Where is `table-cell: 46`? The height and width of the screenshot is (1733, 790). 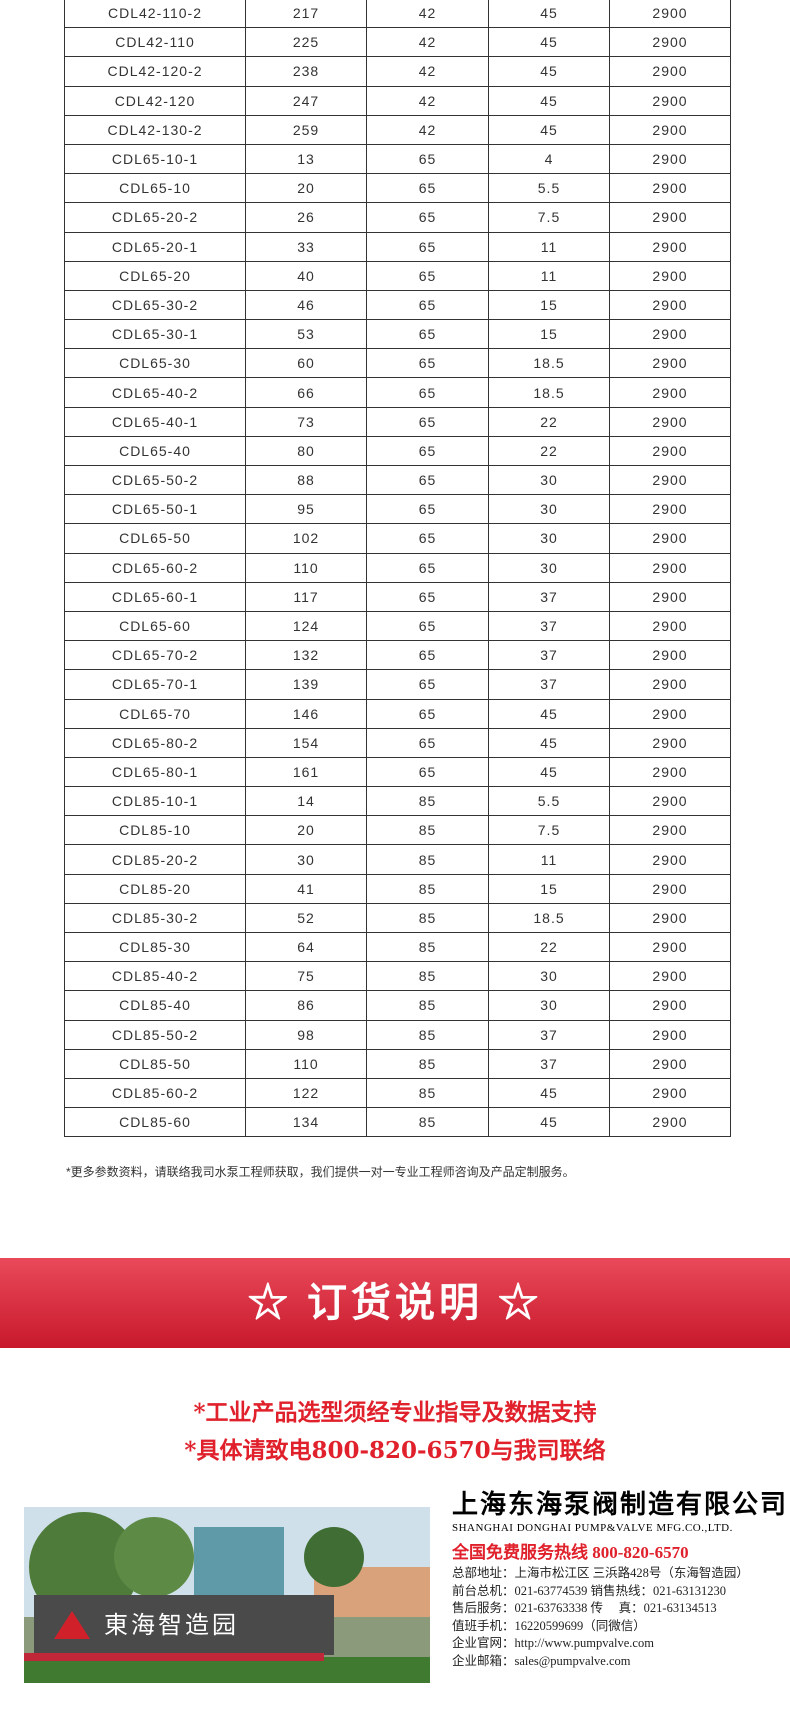 table-cell: 46 is located at coordinates (306, 305).